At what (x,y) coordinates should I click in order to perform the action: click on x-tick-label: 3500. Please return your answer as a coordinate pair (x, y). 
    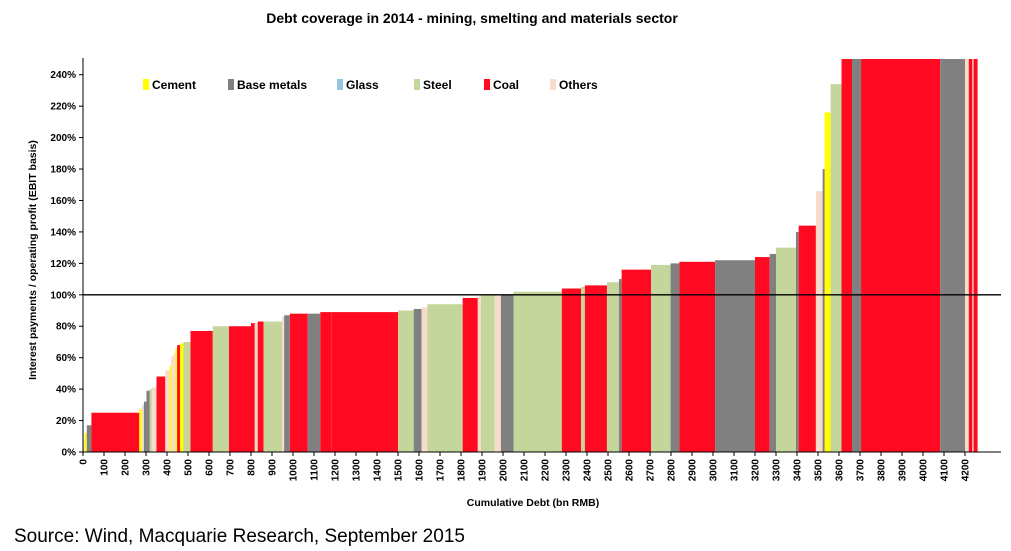
    Looking at the image, I should click on (819, 470).